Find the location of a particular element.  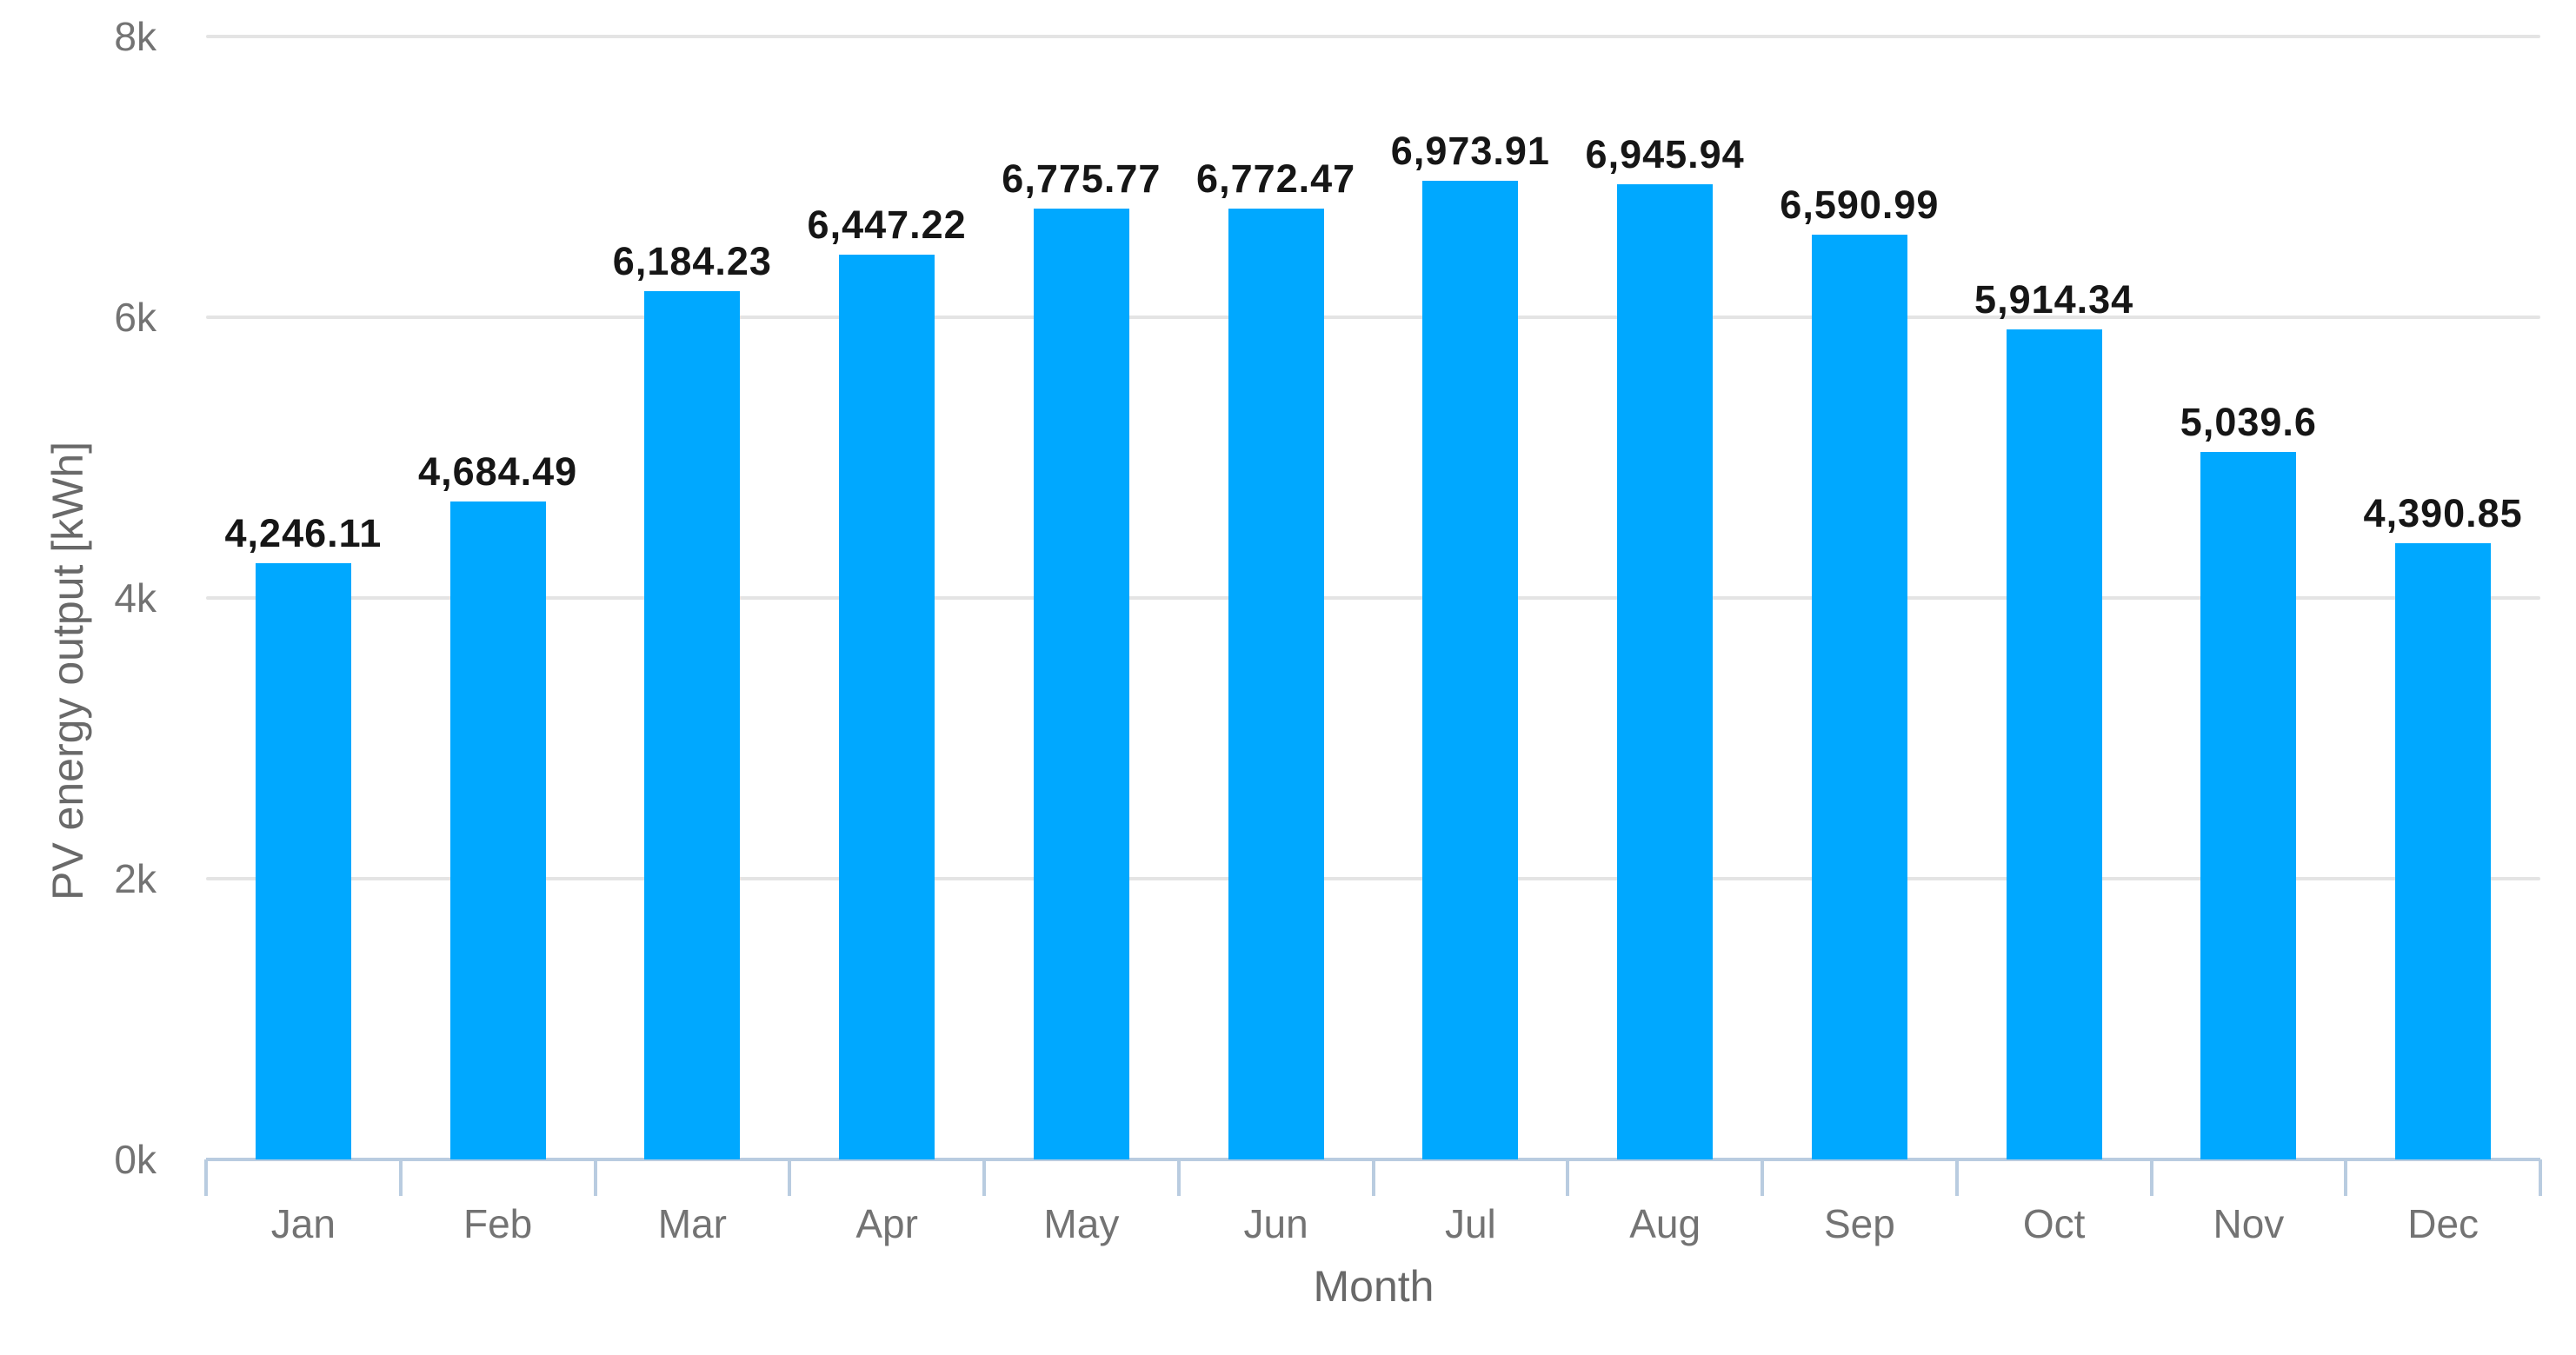

x-axis-category-label-apr: Apr is located at coordinates (886, 1223).